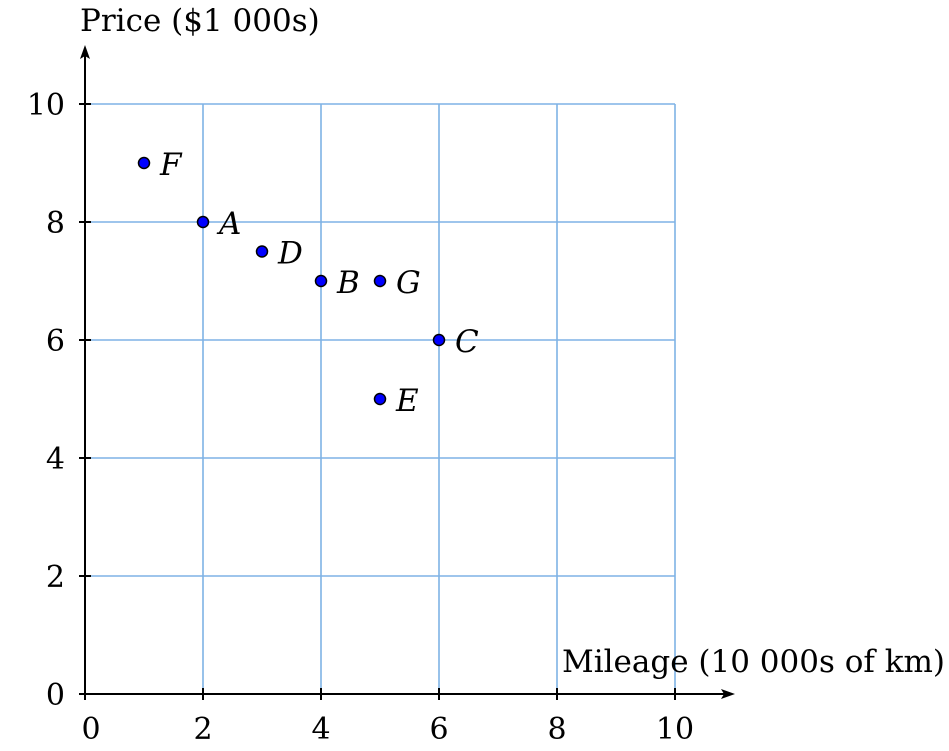 This screenshot has width=949, height=751. Describe the element at coordinates (753, 662) in the screenshot. I see `x-axis-label: Mileage (10 000s of km)` at that location.